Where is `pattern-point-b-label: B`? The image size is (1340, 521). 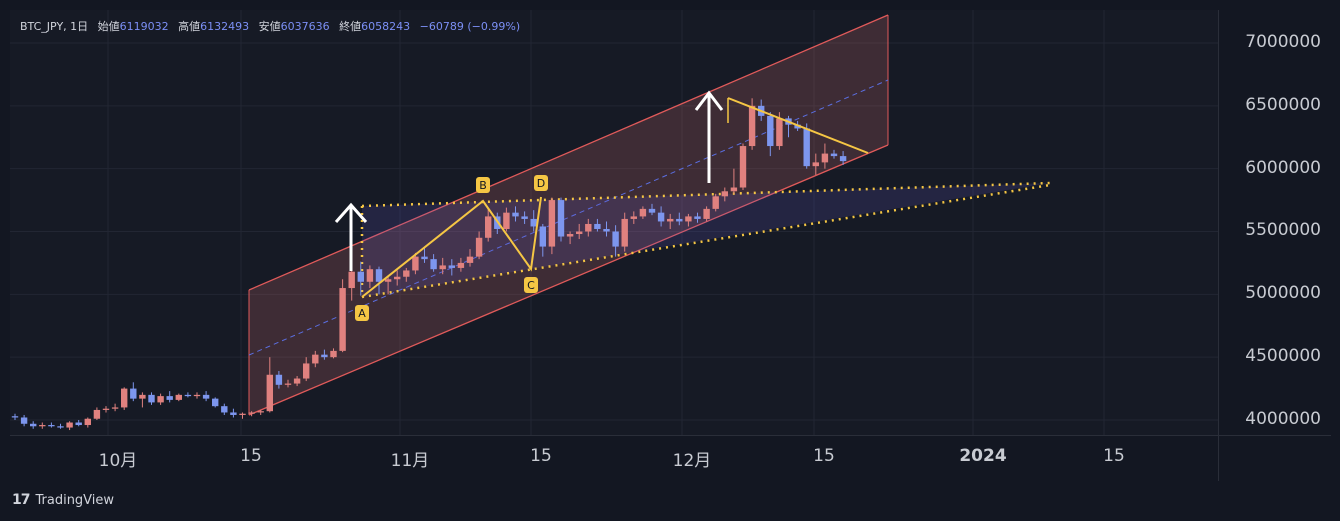 pattern-point-b-label: B is located at coordinates (483, 185).